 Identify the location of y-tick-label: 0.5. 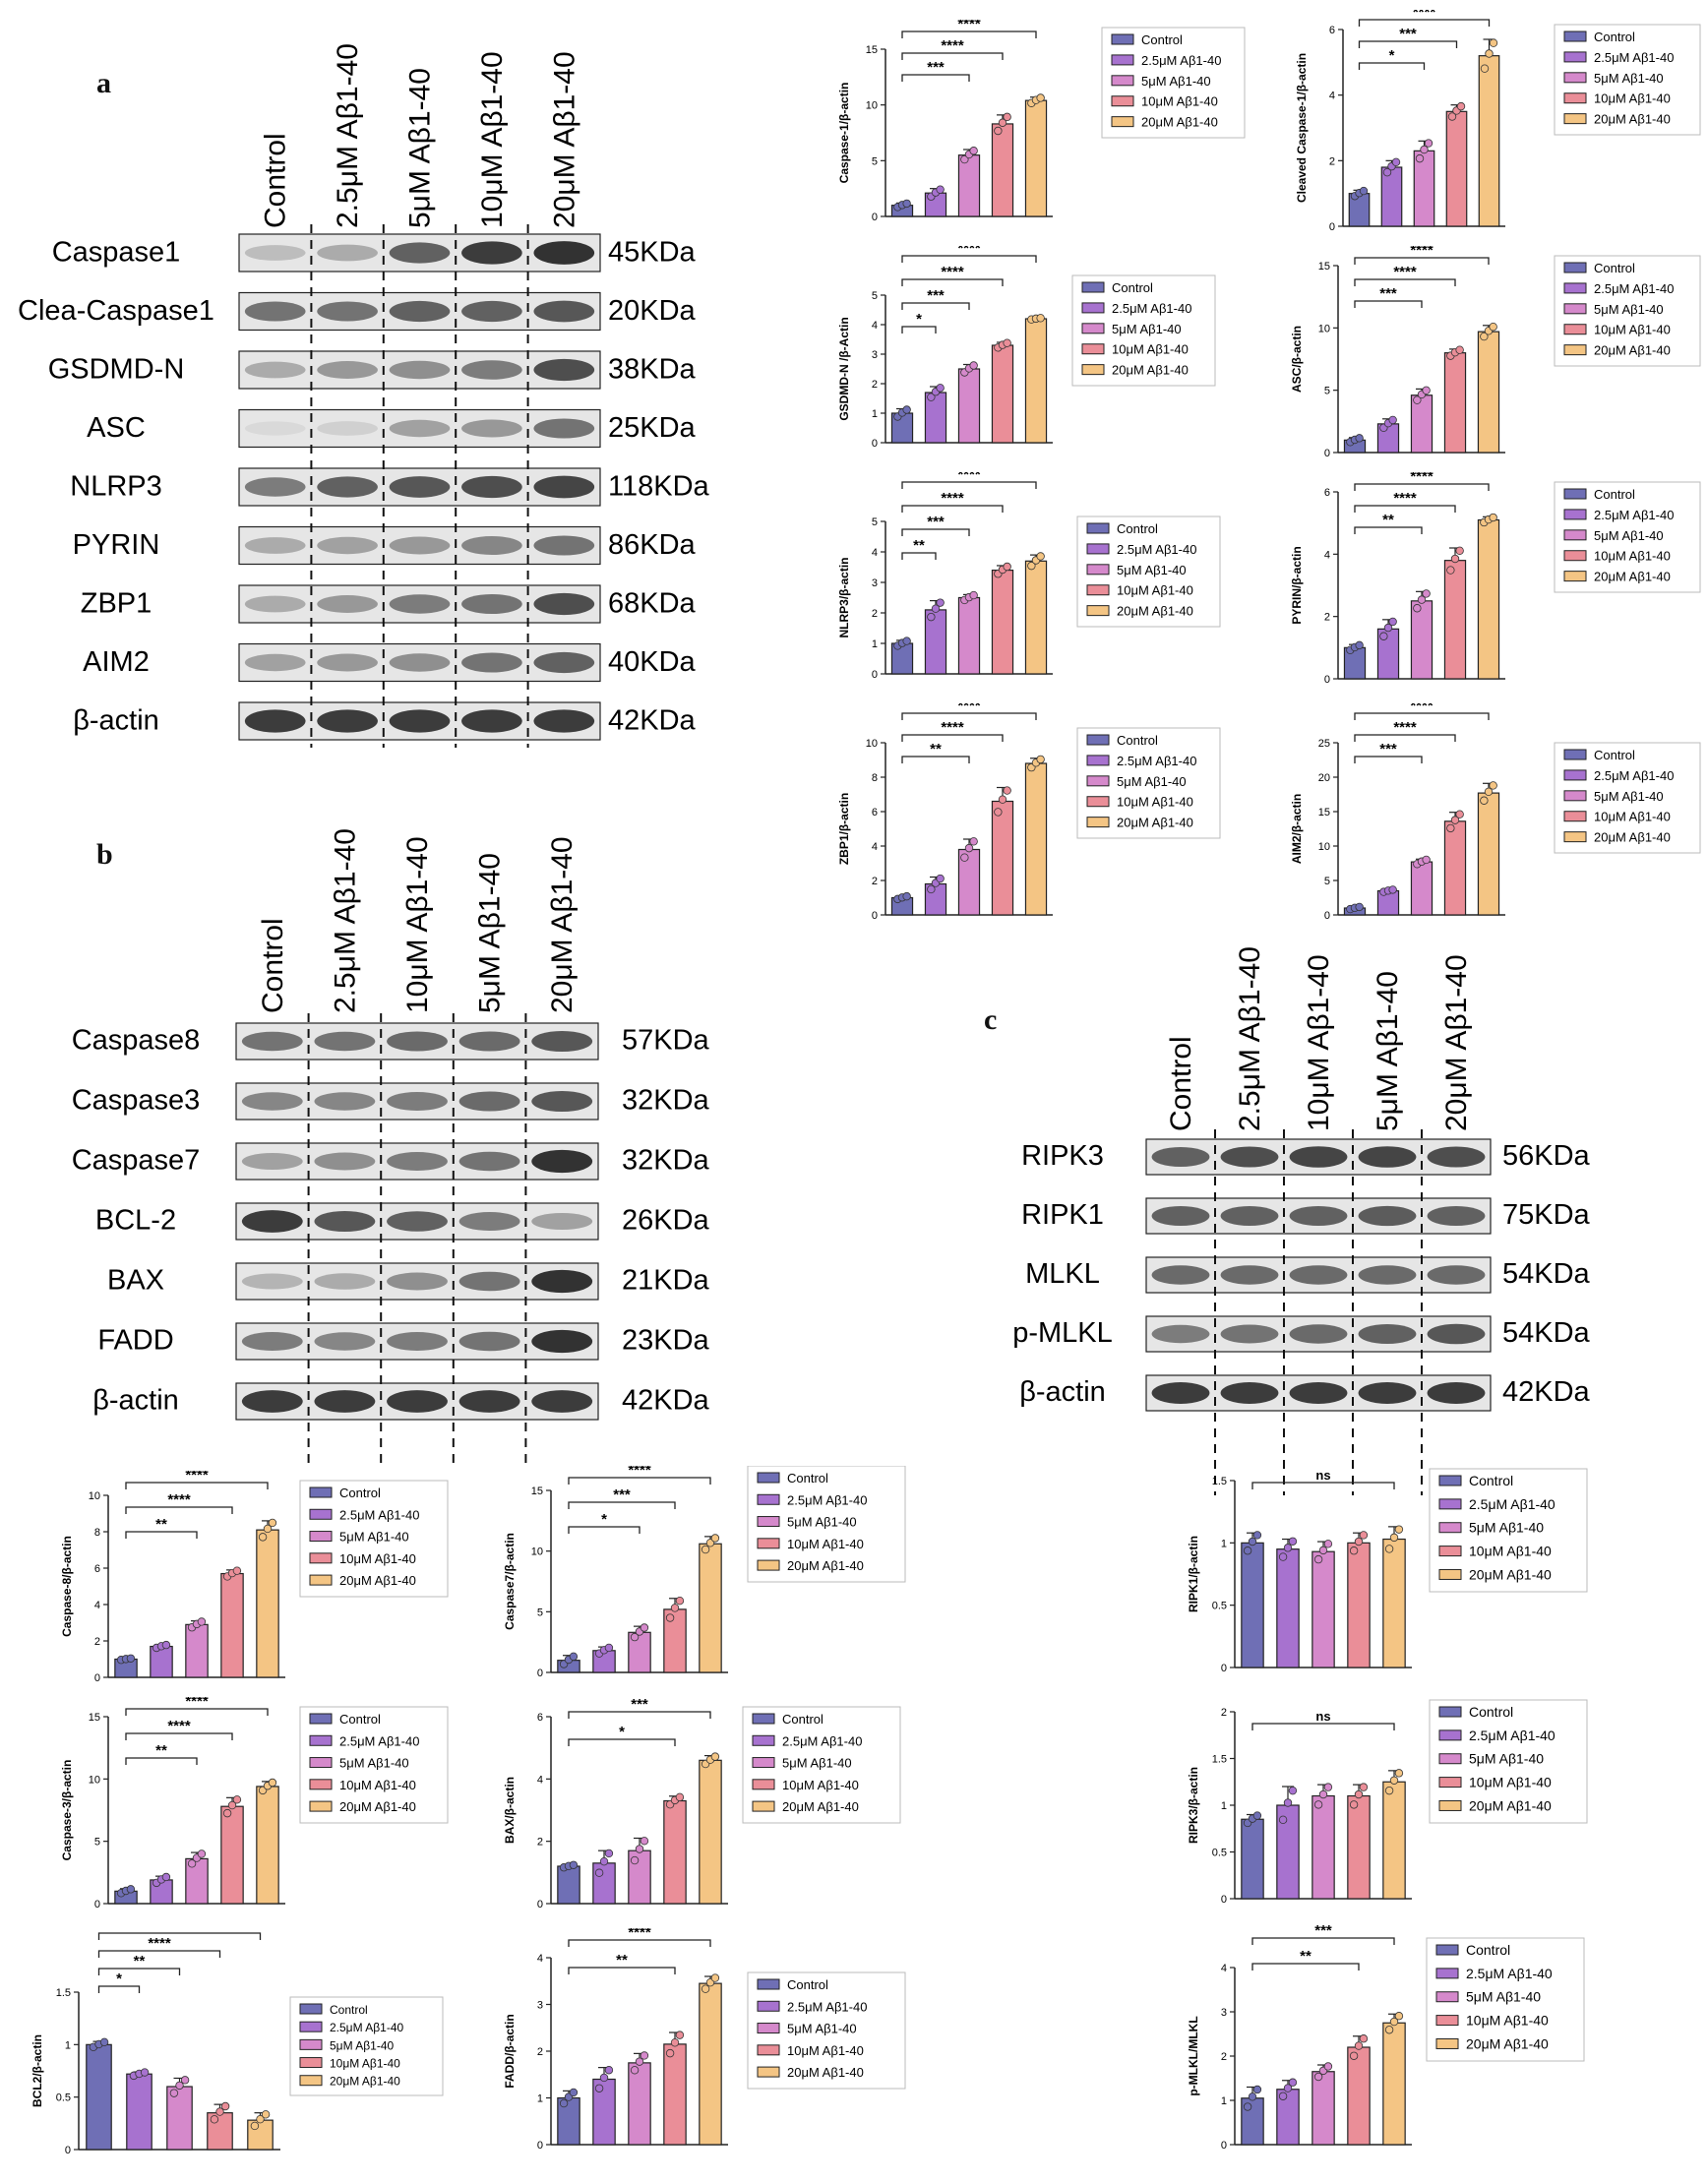
(1219, 1606).